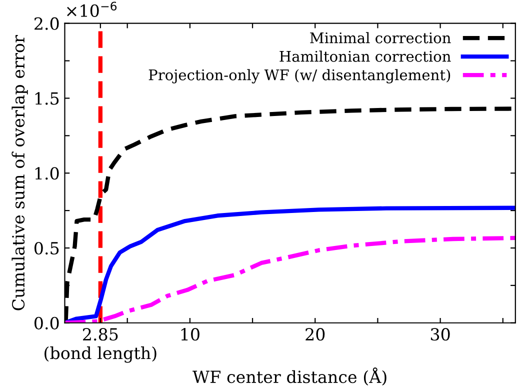 The width and height of the screenshot is (518, 389). Describe the element at coordinates (190, 334) in the screenshot. I see `x-tick-label: 10` at that location.